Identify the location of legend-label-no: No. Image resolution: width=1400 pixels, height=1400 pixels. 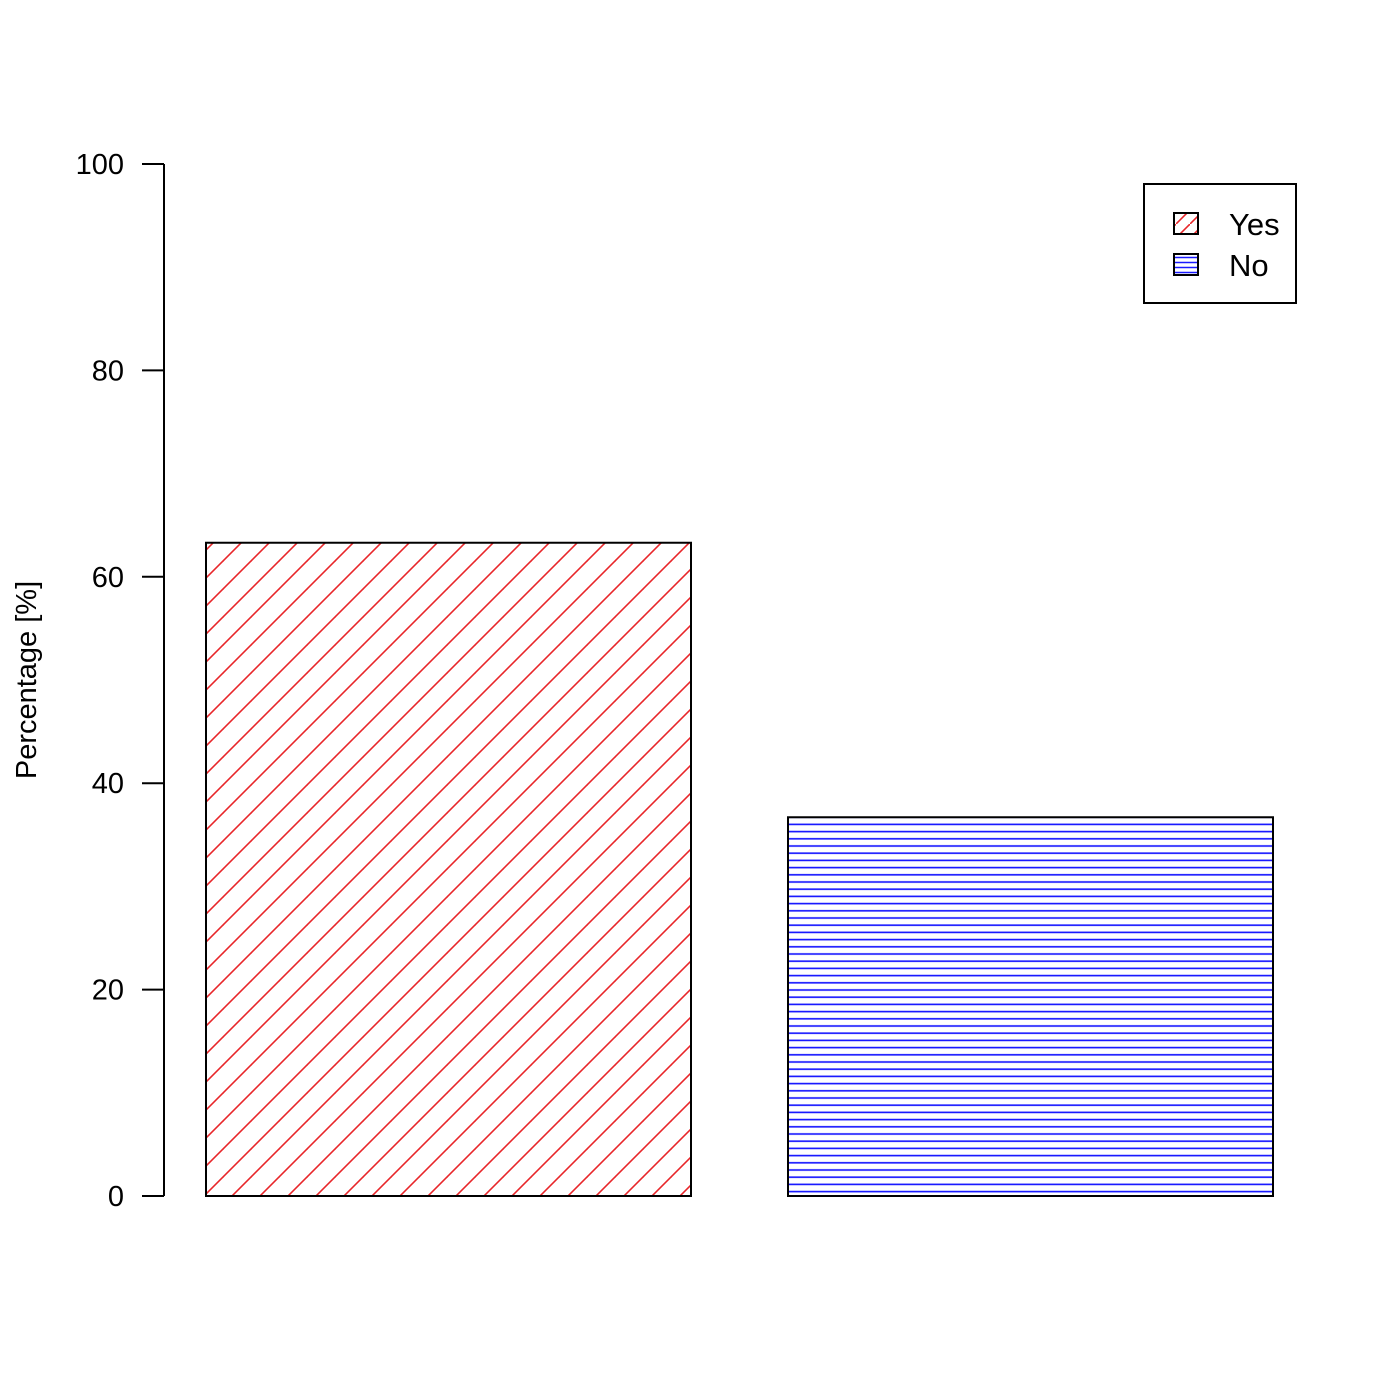
(1249, 265).